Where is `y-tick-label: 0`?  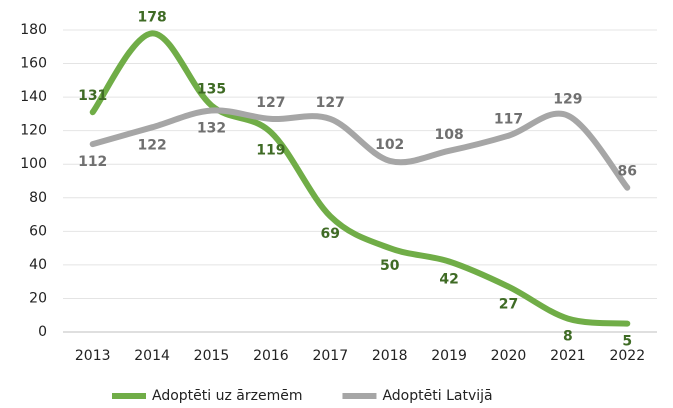
y-tick-label: 0 is located at coordinates (42, 332).